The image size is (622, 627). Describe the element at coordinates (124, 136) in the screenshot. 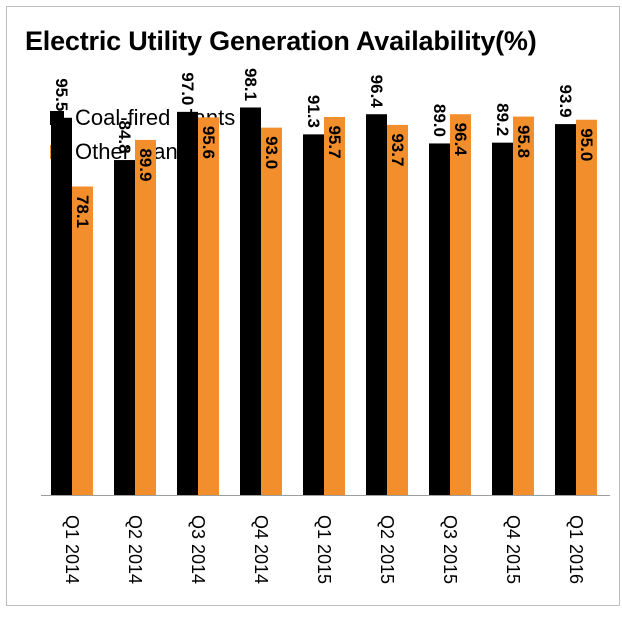

I see `value-label-coal-2: 84.8` at that location.